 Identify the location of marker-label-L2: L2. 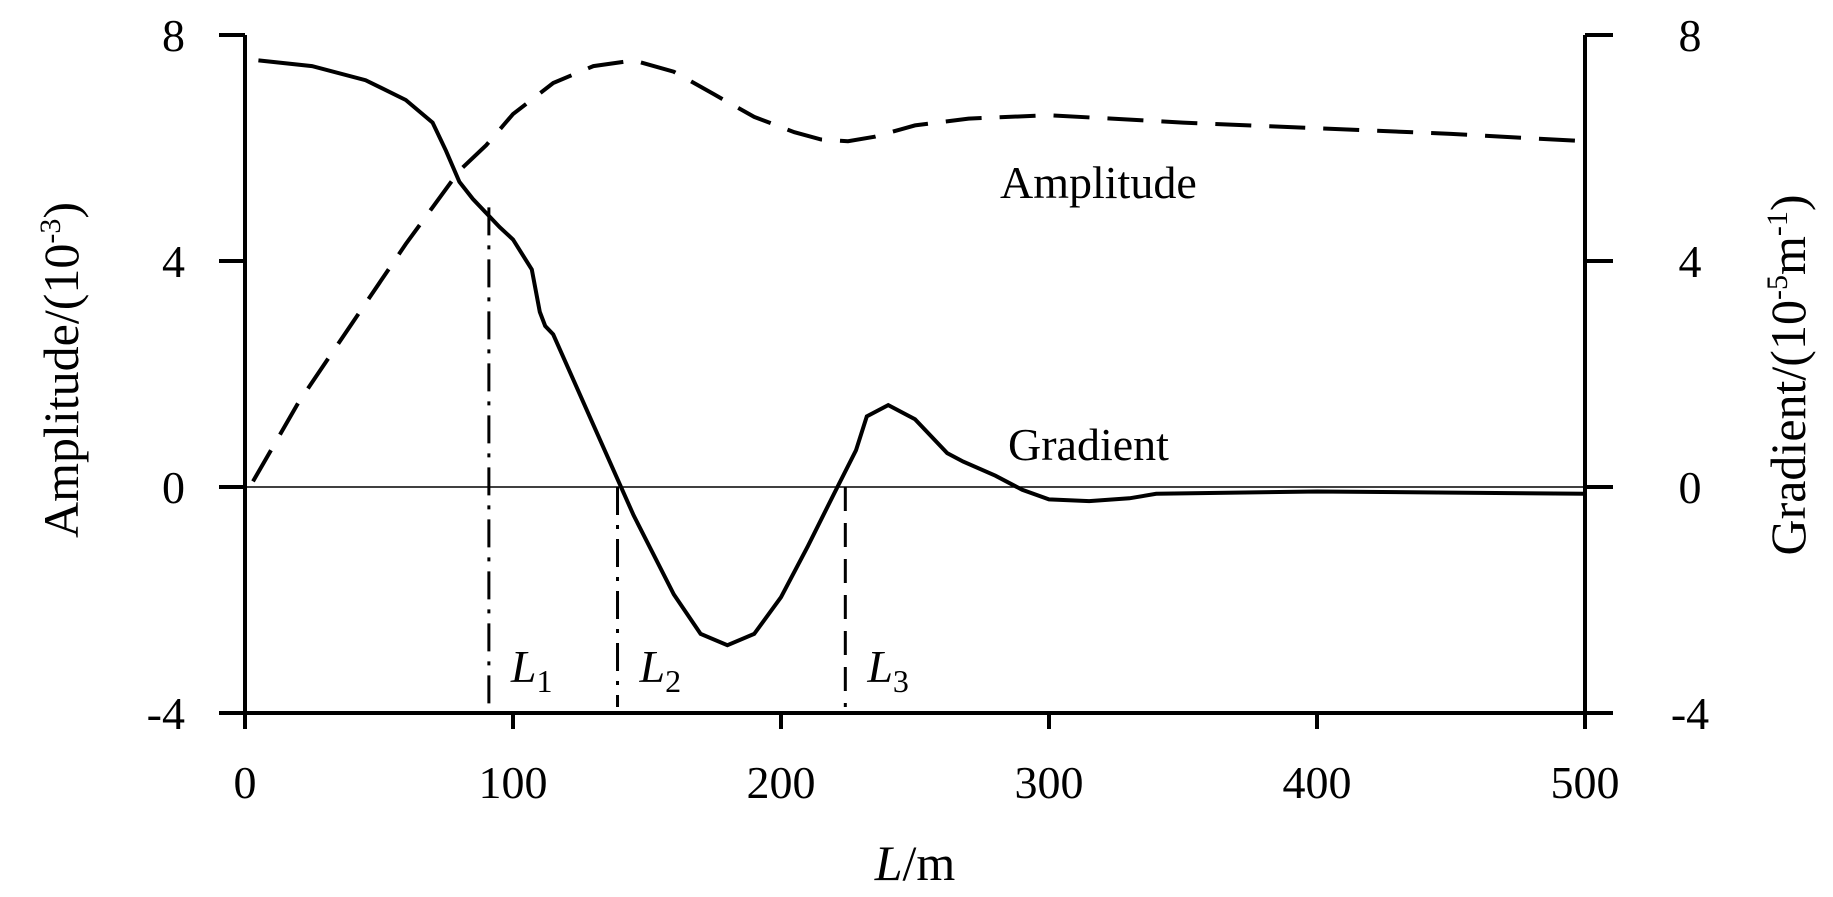
(660, 670).